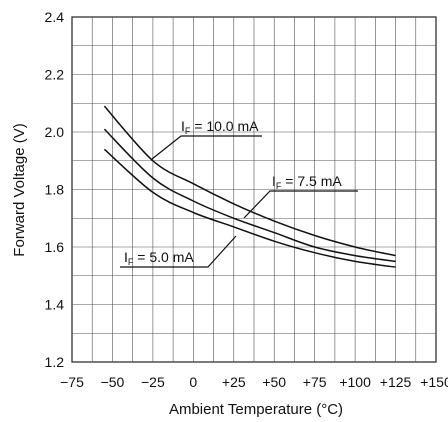 The width and height of the screenshot is (448, 422). What do you see at coordinates (274, 382) in the screenshot?
I see `x-tick-label: +50` at bounding box center [274, 382].